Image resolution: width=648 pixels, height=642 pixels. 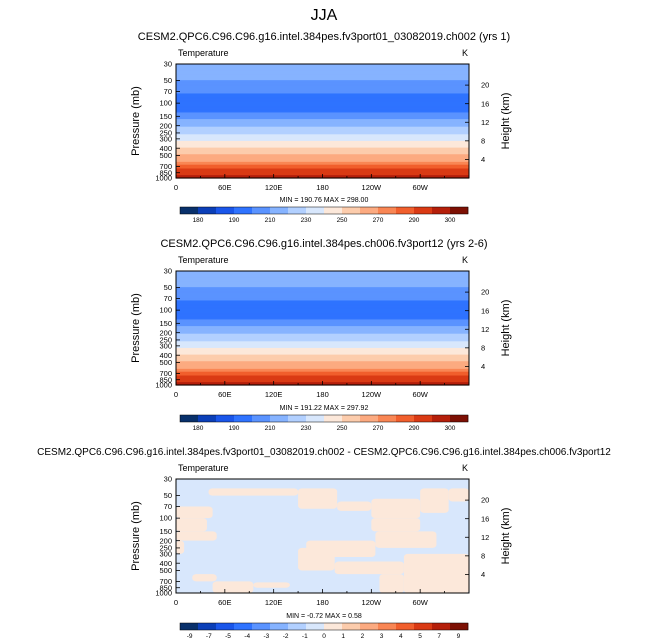 What do you see at coordinates (168, 506) in the screenshot?
I see `pressure-tick-label: 70` at bounding box center [168, 506].